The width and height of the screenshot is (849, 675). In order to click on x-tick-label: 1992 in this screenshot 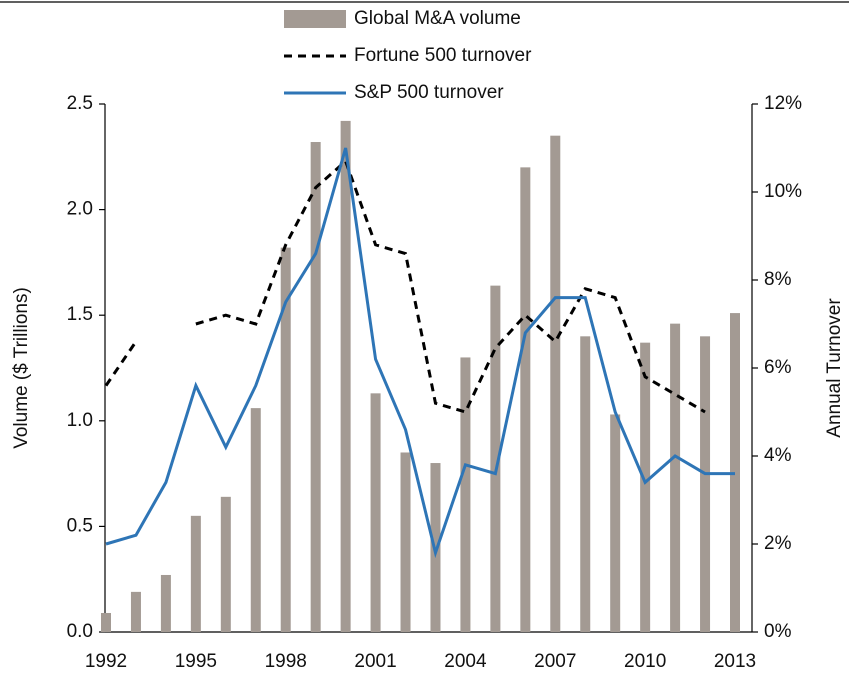, I will do `click(106, 661)`.